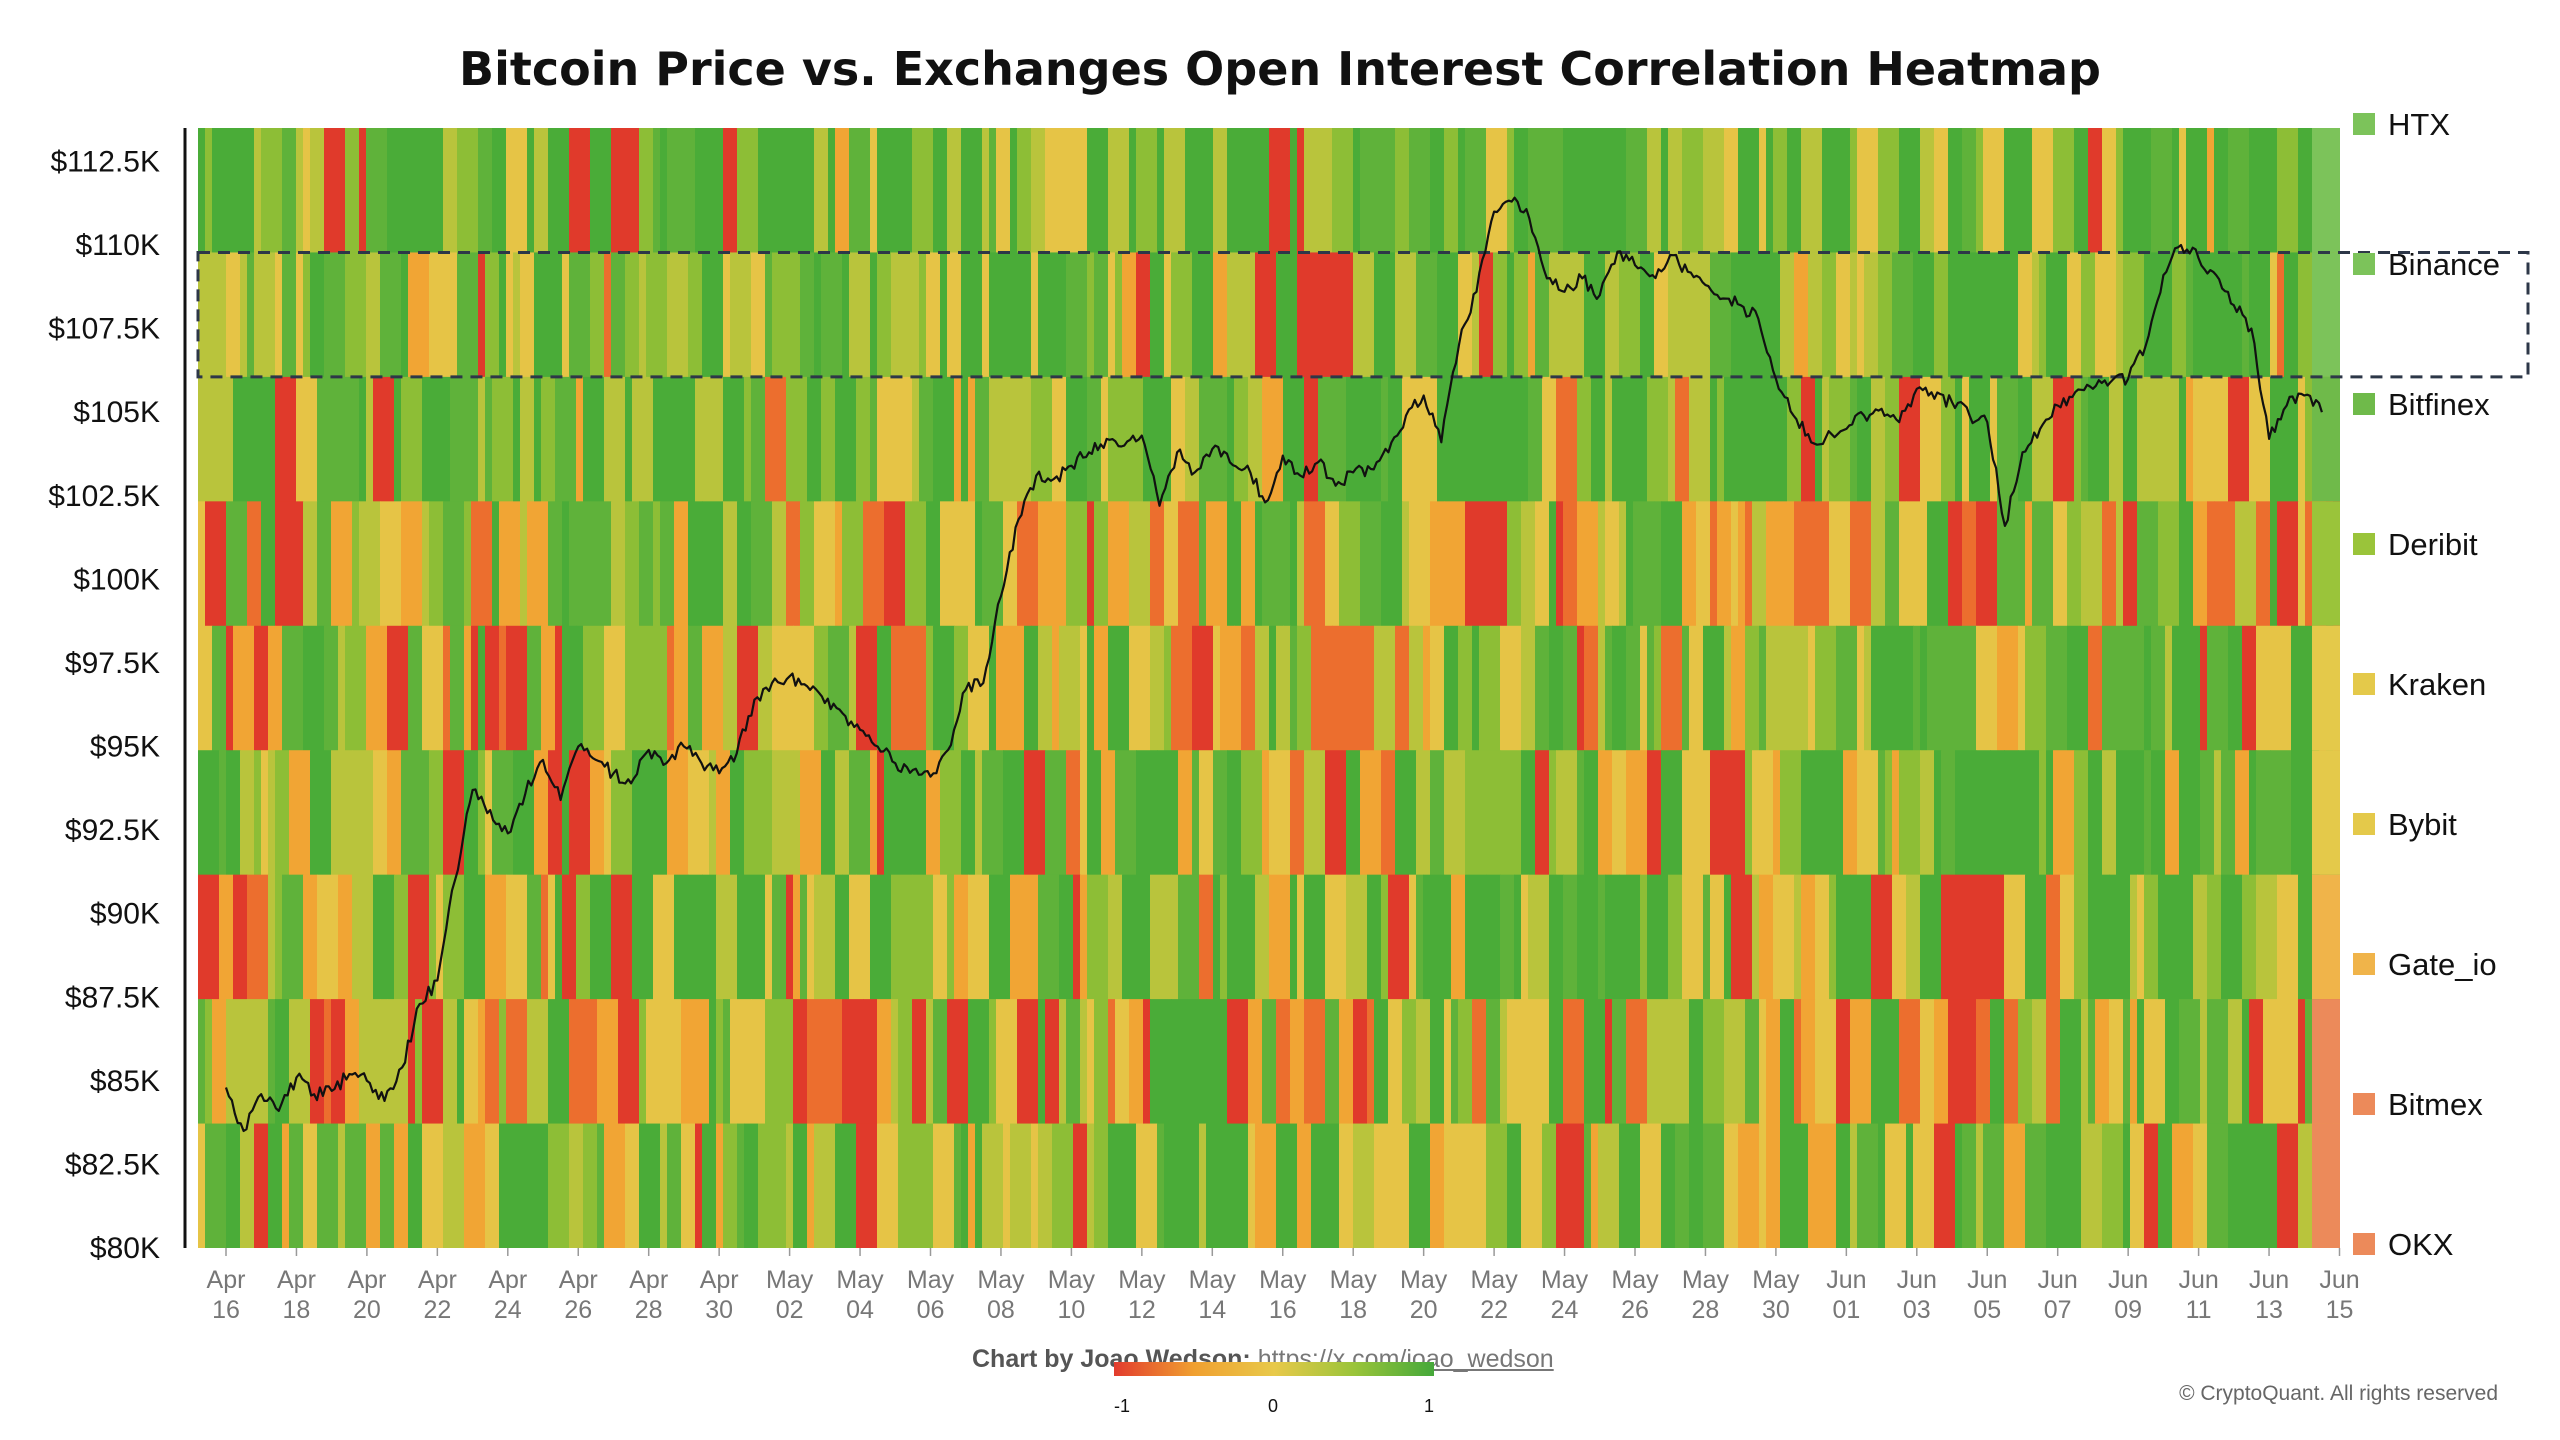 Image resolution: width=2560 pixels, height=1440 pixels. I want to click on y-tick-label: $85K, so click(125, 1081).